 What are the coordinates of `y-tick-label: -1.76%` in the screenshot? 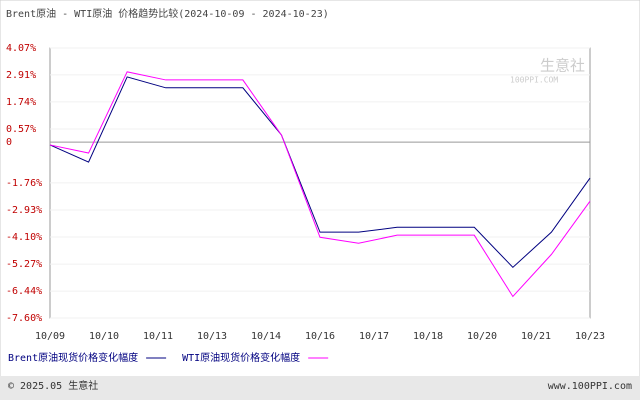 It's located at (24, 183).